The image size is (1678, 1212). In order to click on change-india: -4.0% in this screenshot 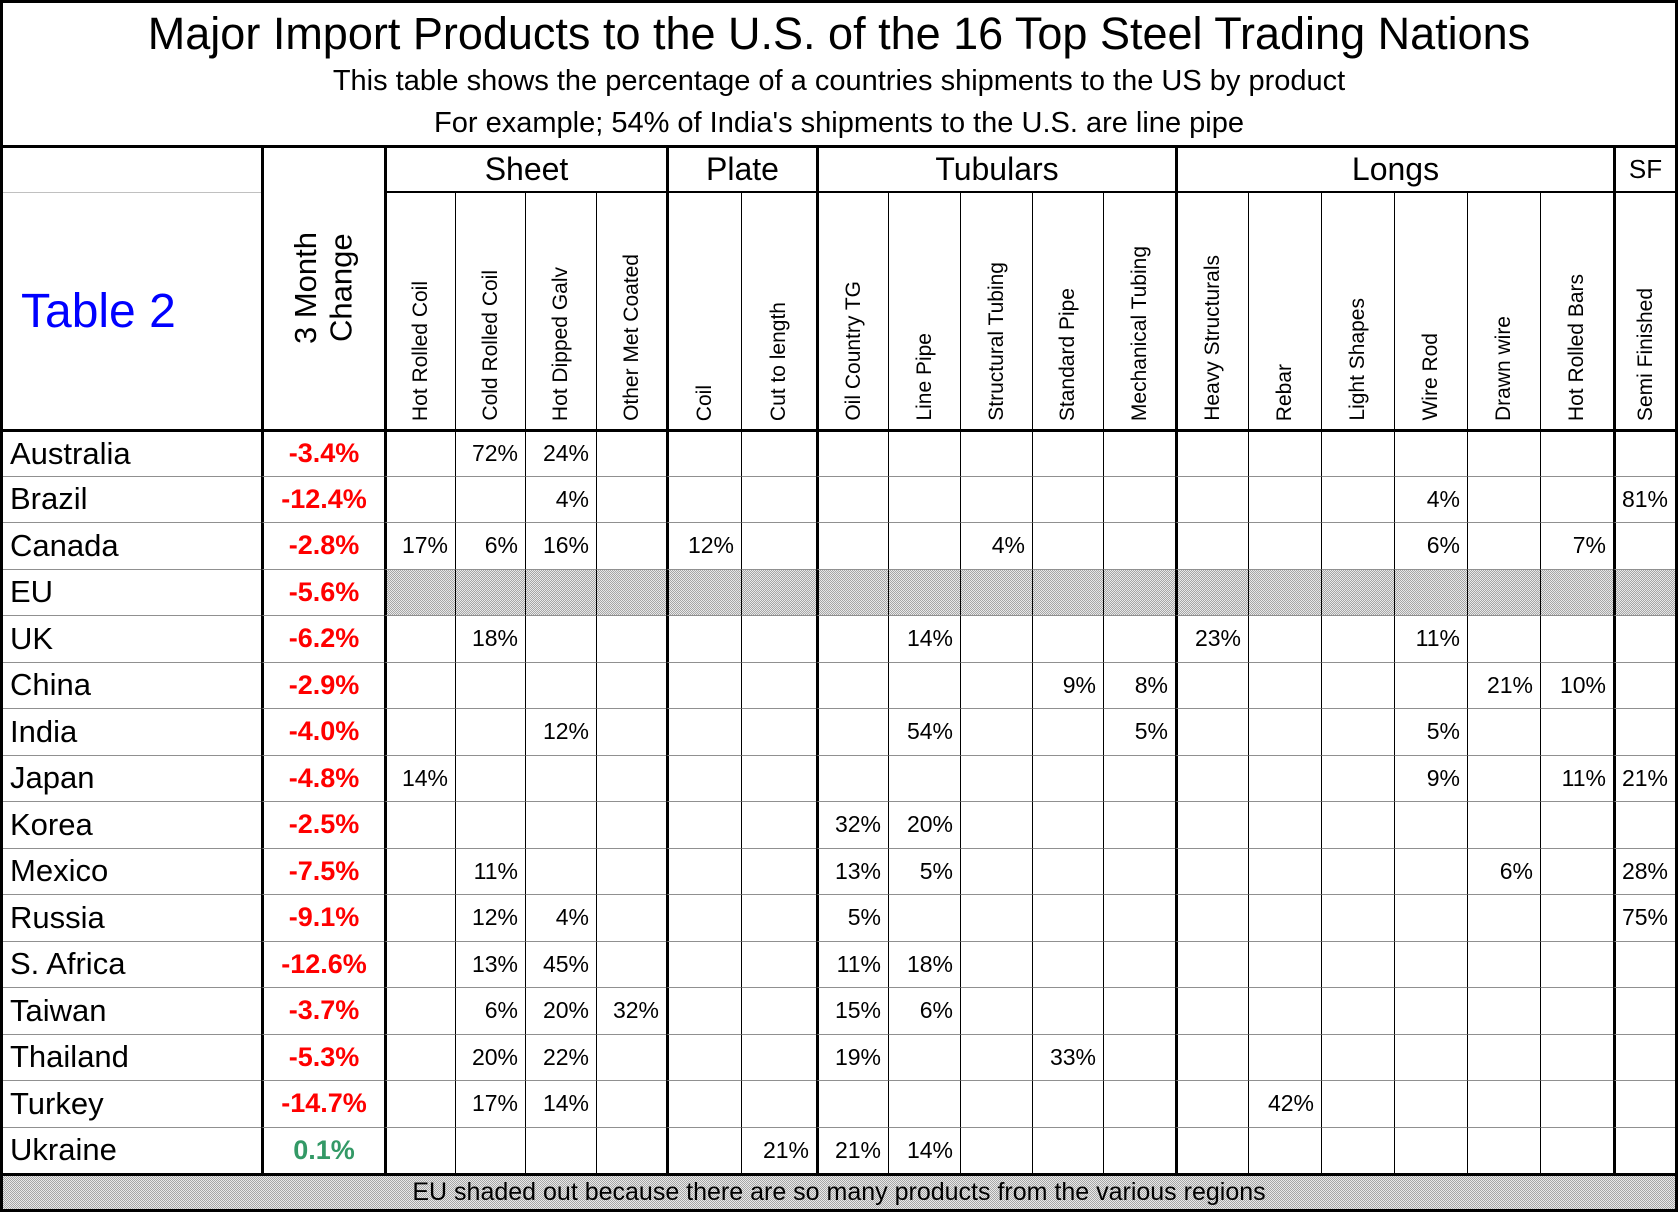, I will do `click(322, 731)`.